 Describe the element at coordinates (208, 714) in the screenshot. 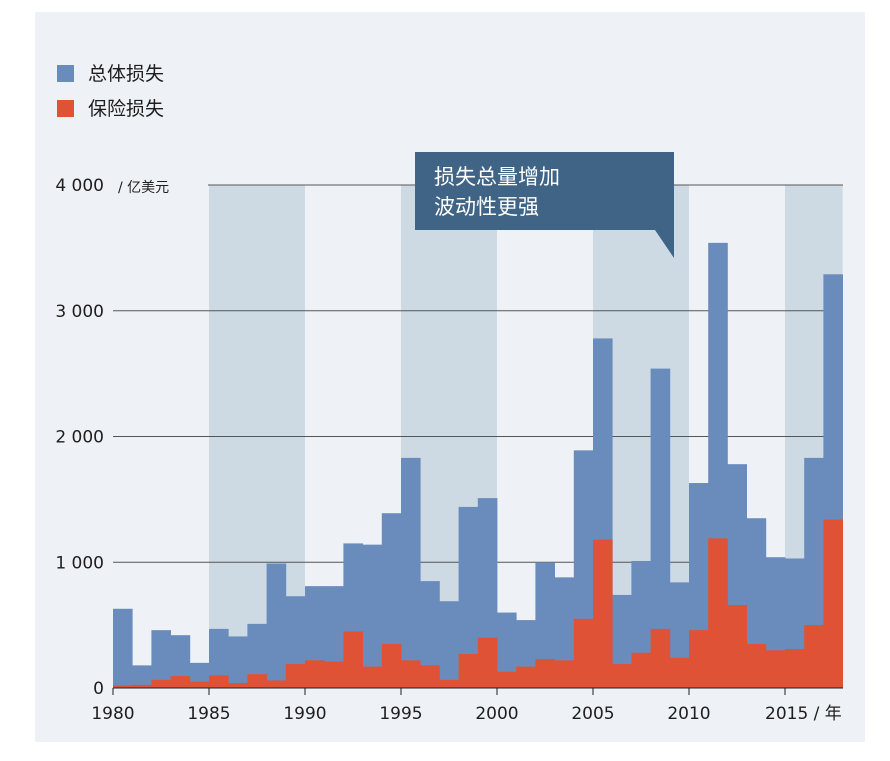

I see `x-tick-label: 1985` at that location.